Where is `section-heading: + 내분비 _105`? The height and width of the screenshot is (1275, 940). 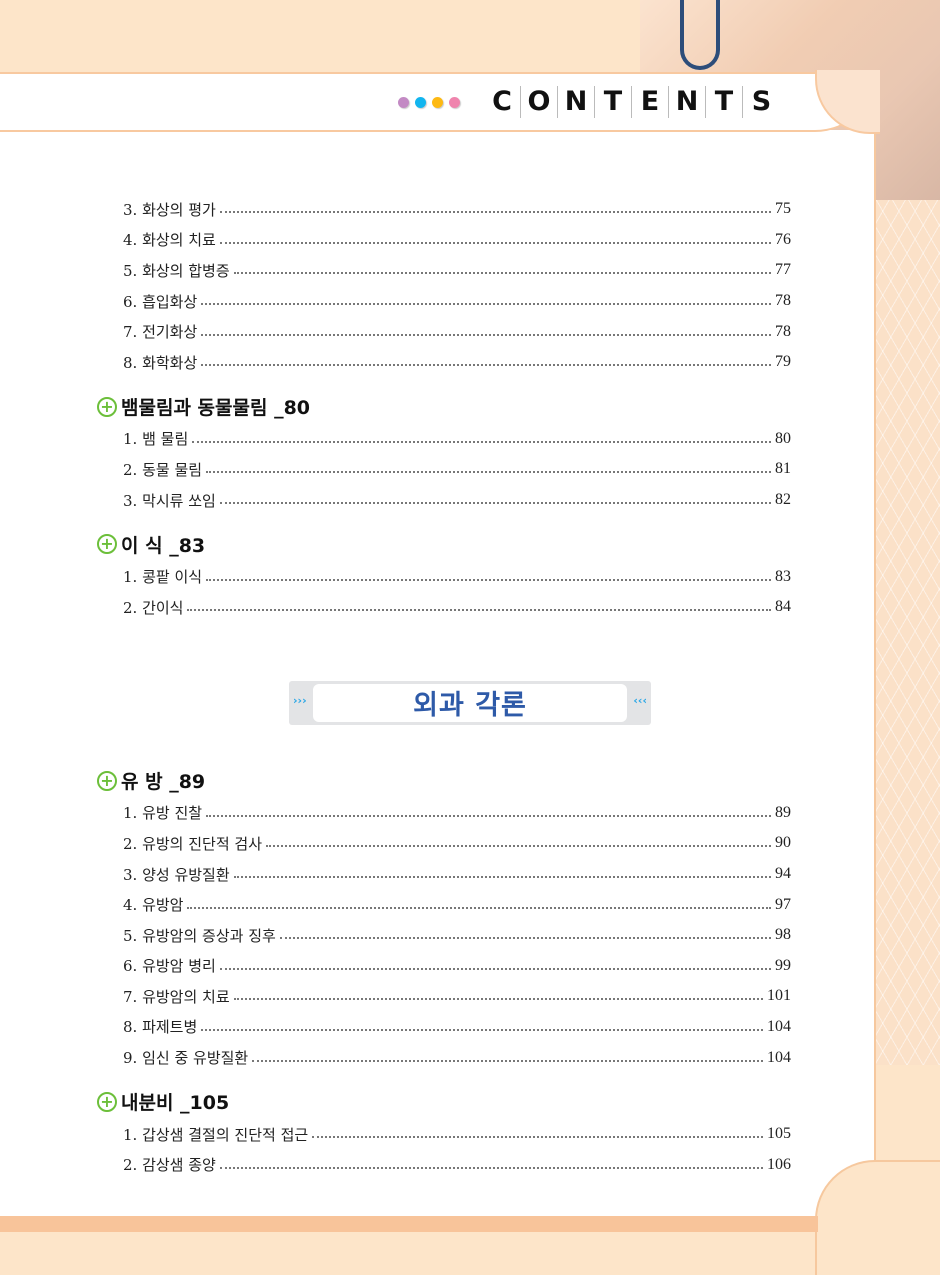
section-heading: + 내분비 _105 is located at coordinates (444, 1102).